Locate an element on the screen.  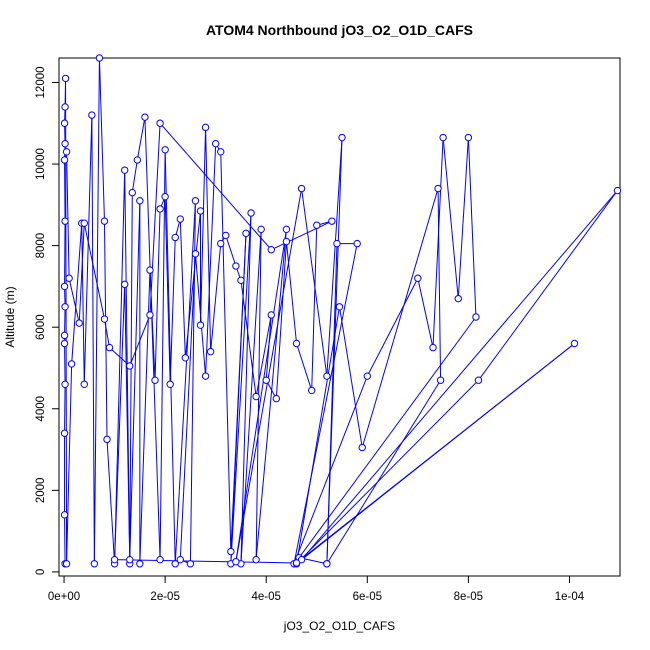
x-tick-label: 6e-05 is located at coordinates (367, 597).